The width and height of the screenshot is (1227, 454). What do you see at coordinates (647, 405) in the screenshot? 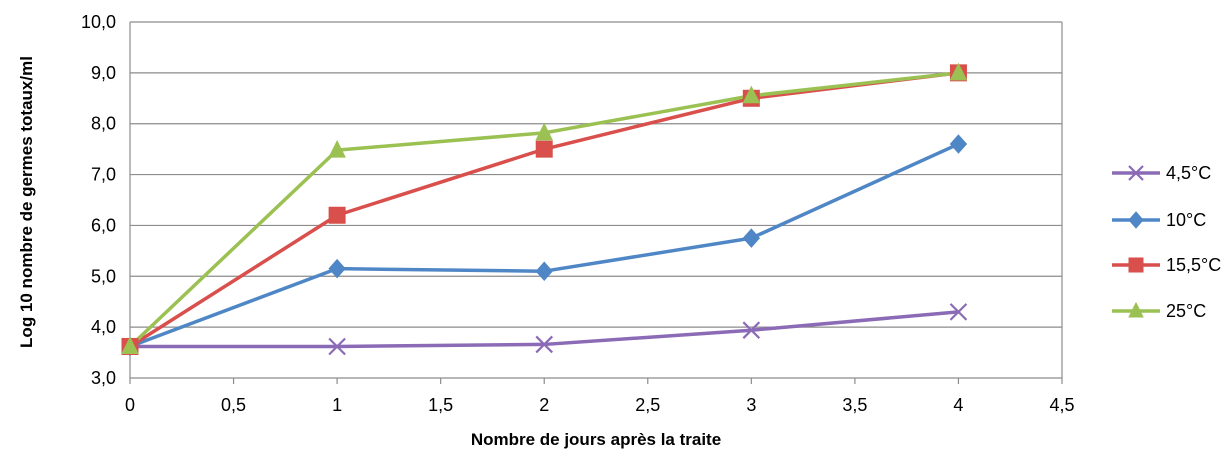
I see `x-tick-label: 2,5` at bounding box center [647, 405].